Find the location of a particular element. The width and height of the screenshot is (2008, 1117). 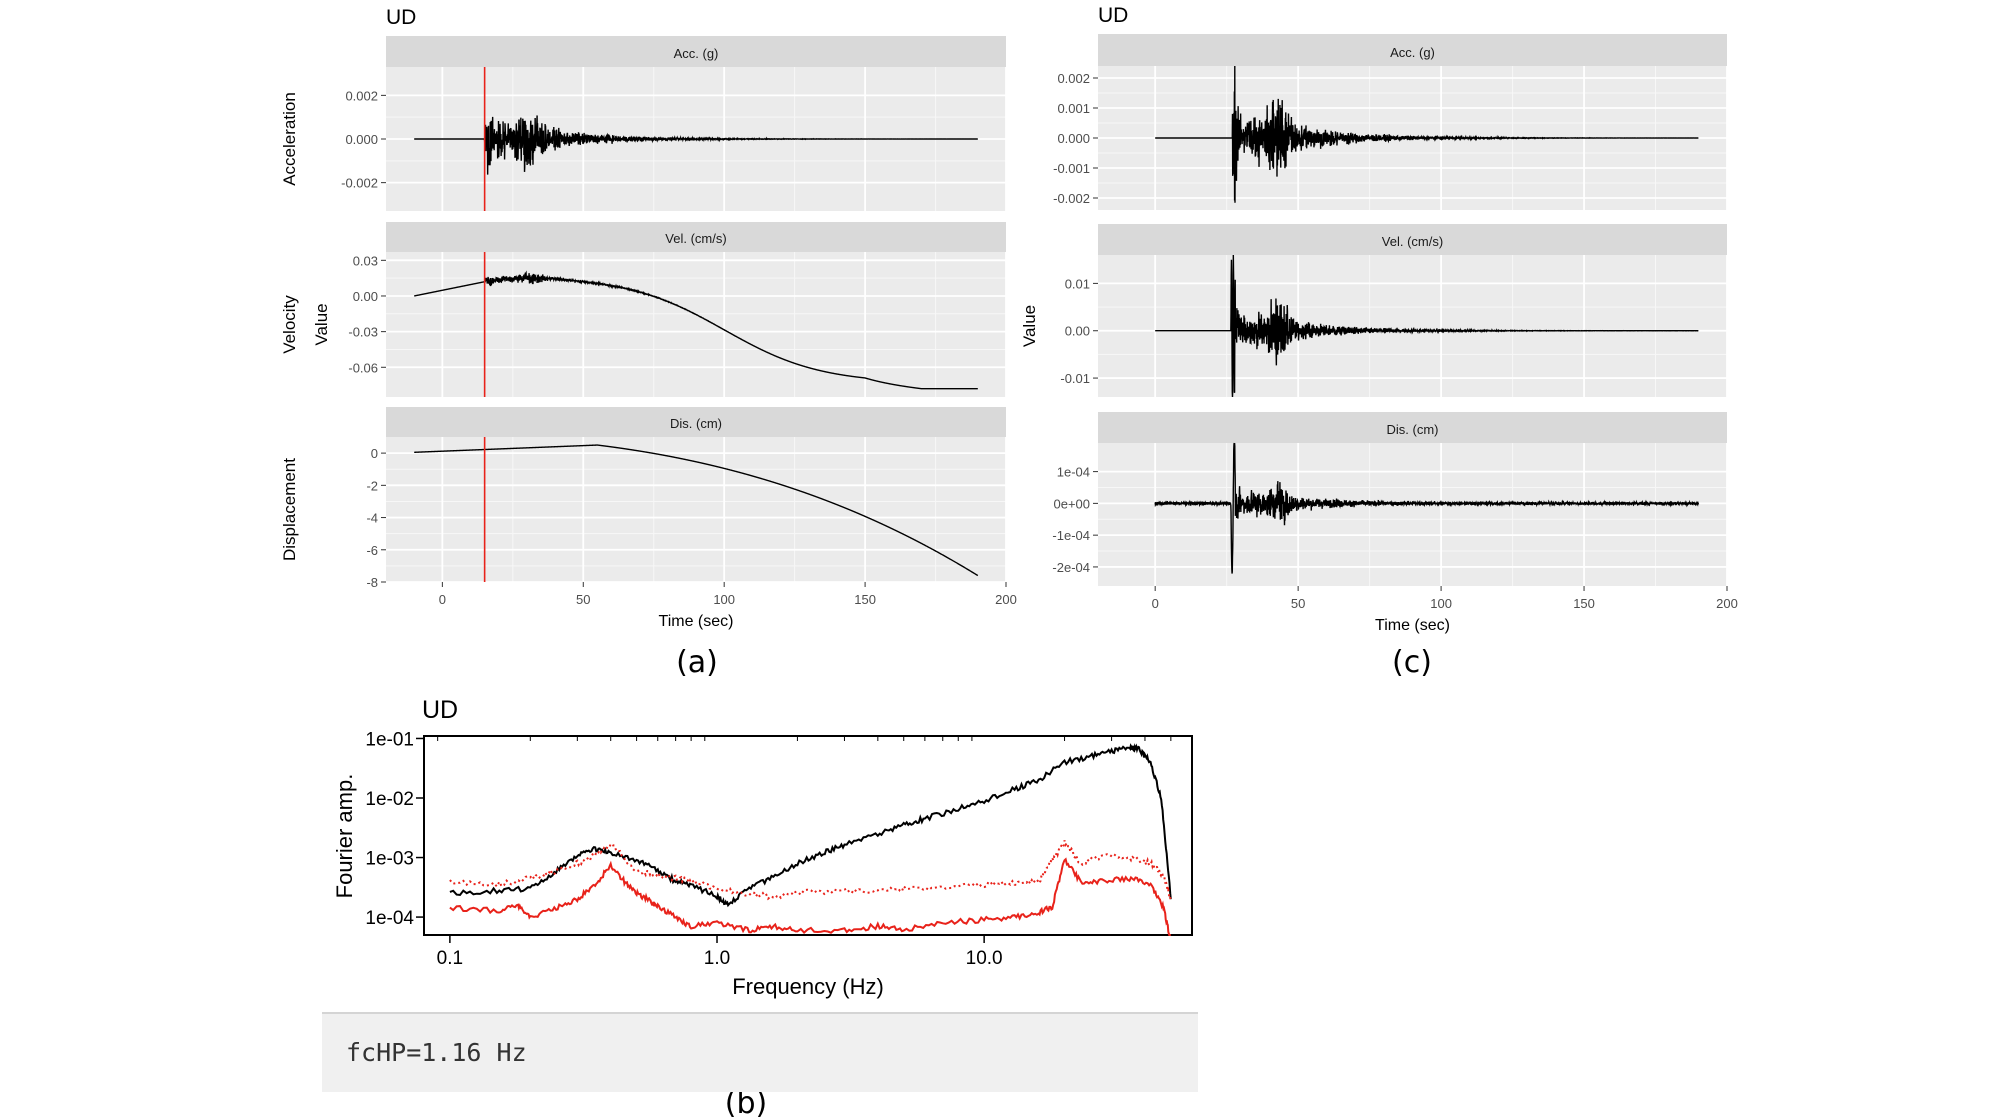

caption-c: (c) is located at coordinates (1412, 662).